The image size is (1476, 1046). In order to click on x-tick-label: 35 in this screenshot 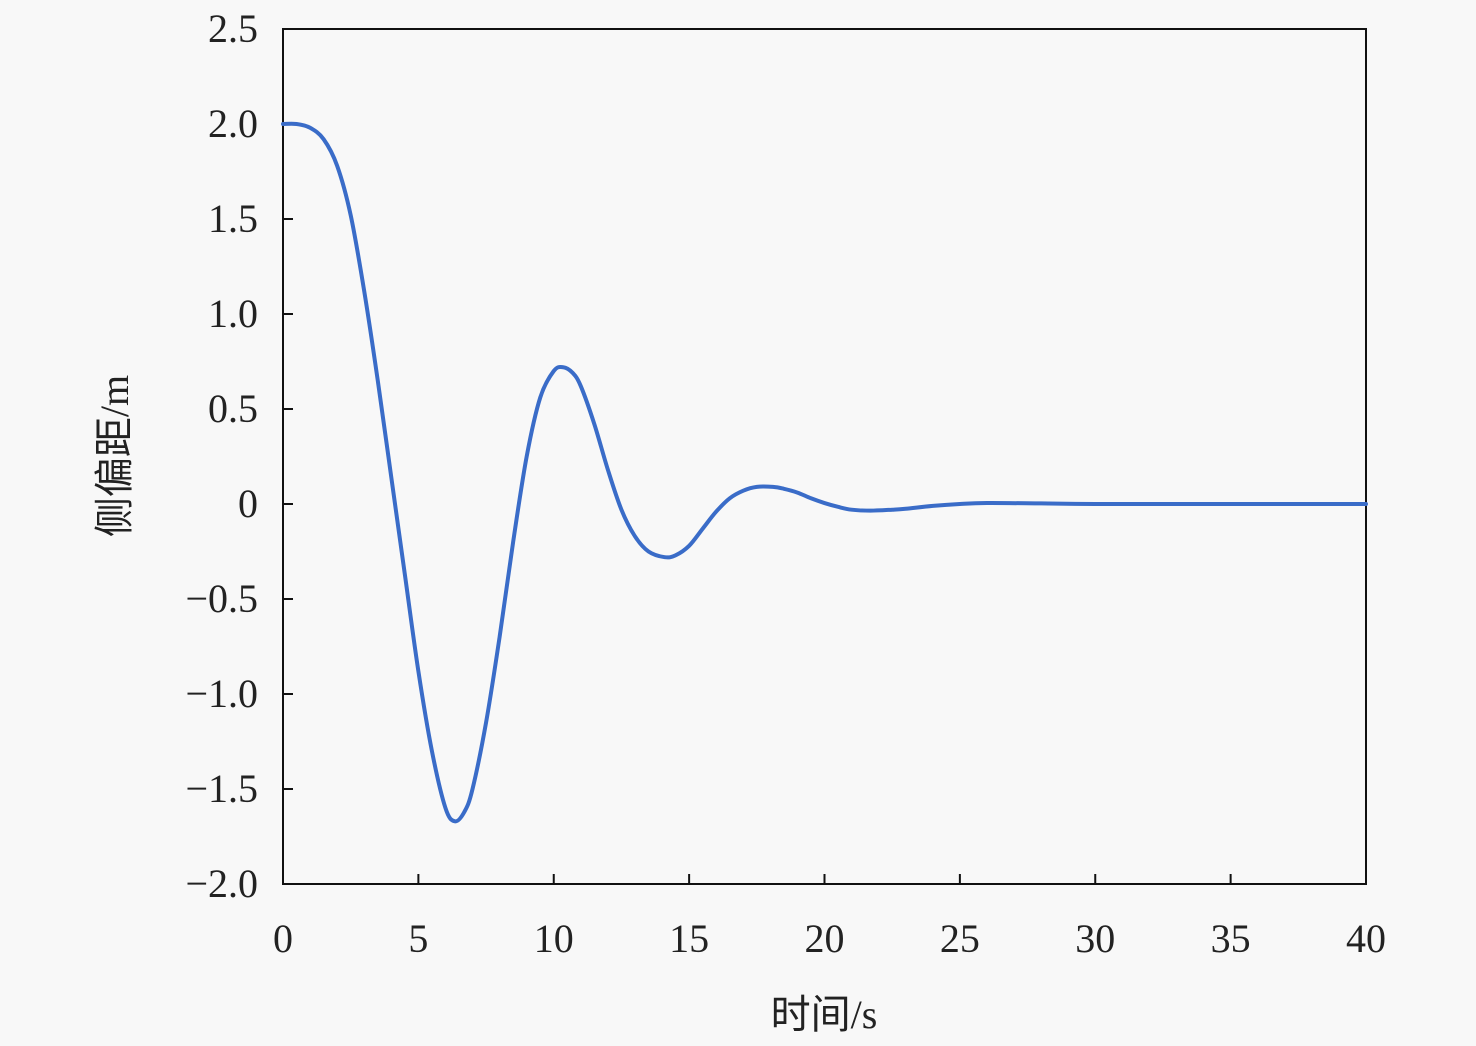, I will do `click(1231, 938)`.